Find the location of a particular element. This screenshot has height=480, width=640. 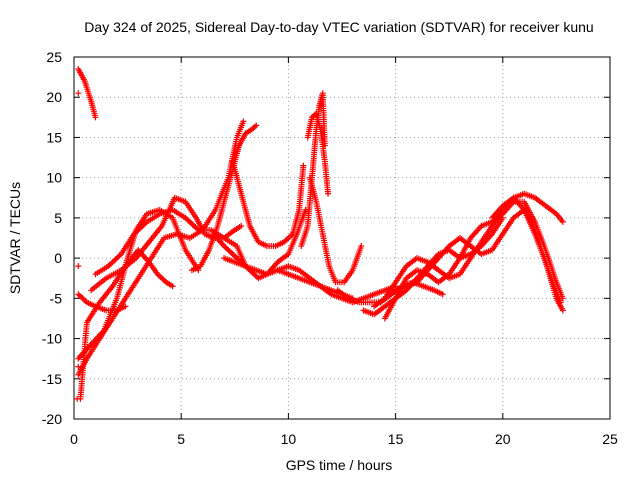

y-tick-label: 25 is located at coordinates (54, 57).